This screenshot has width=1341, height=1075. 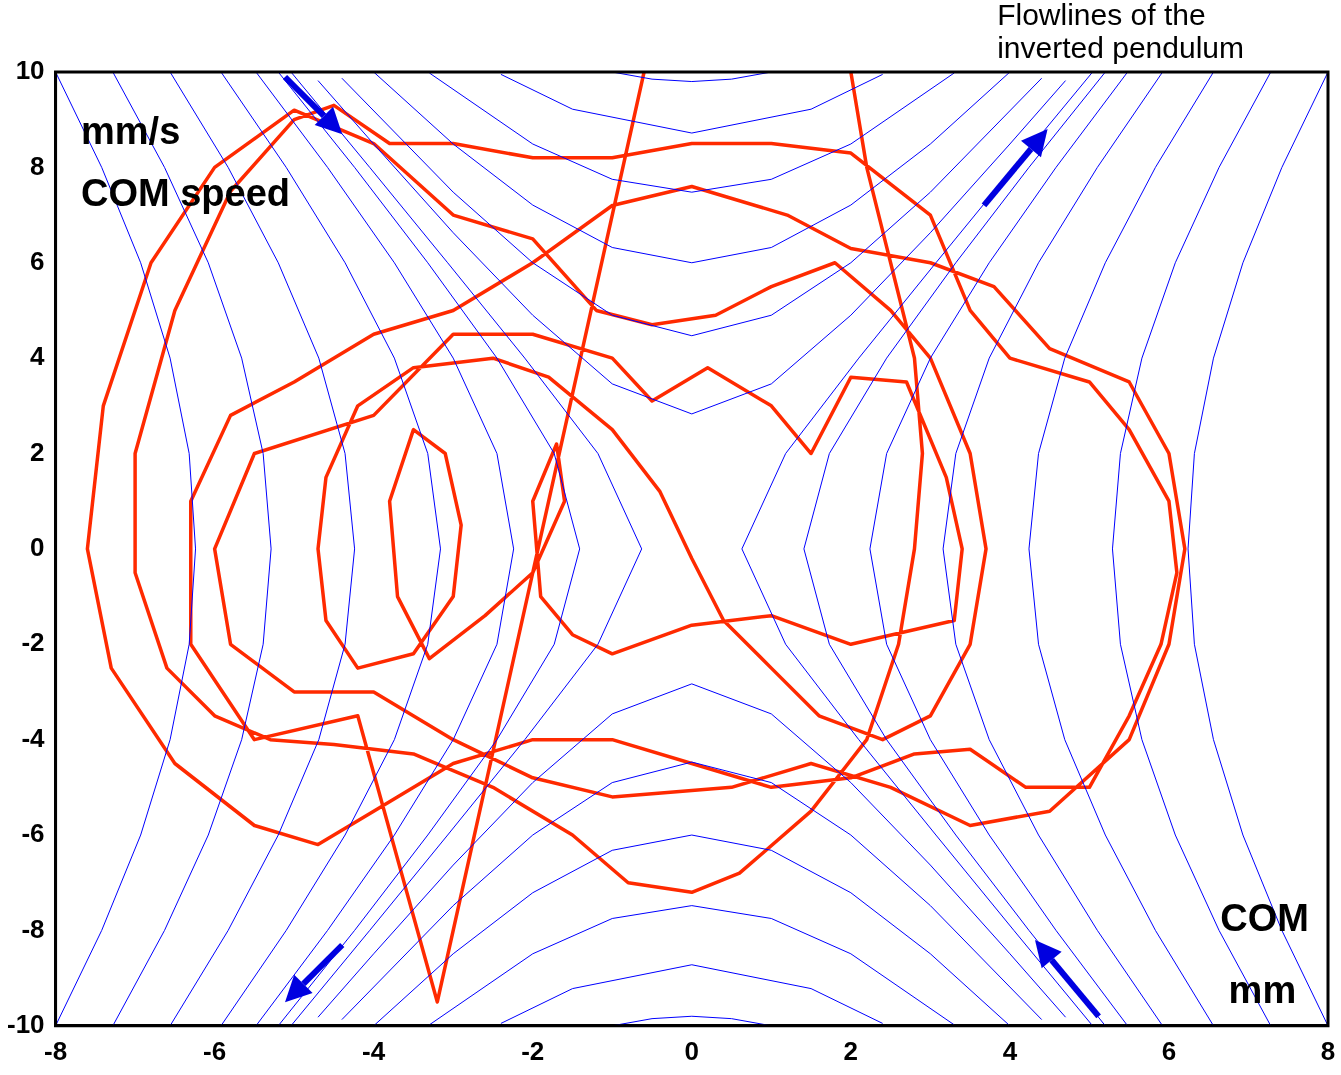 What do you see at coordinates (33, 642) in the screenshot?
I see `y-tick-label: -2` at bounding box center [33, 642].